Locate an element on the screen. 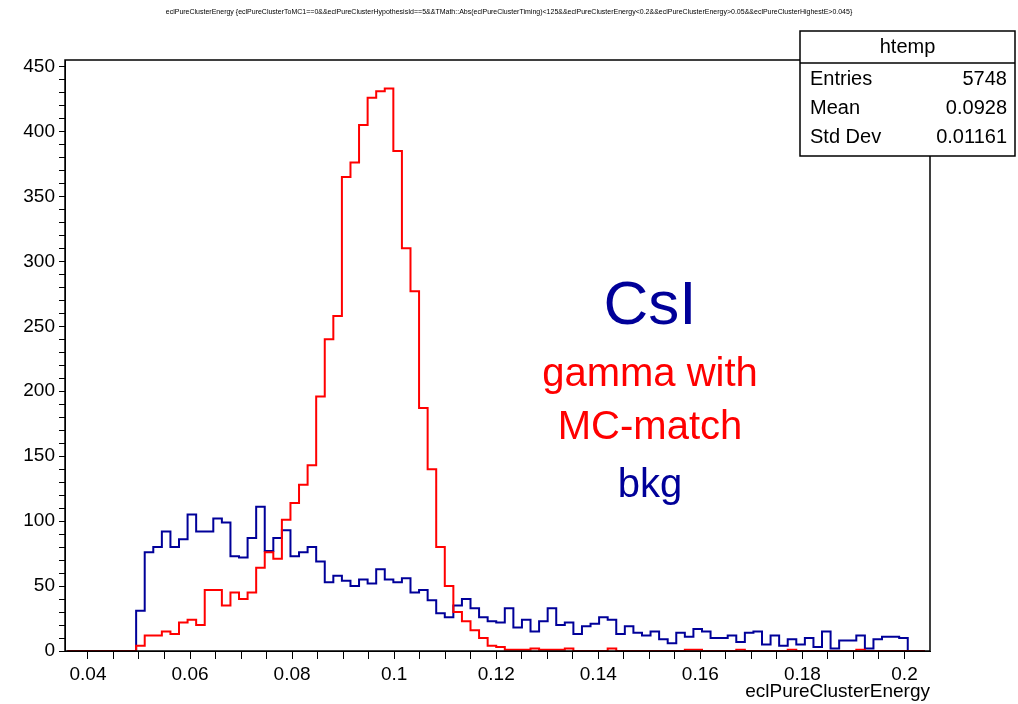 The width and height of the screenshot is (1018, 704). text: gamma with MC-match is located at coordinates (650, 399).